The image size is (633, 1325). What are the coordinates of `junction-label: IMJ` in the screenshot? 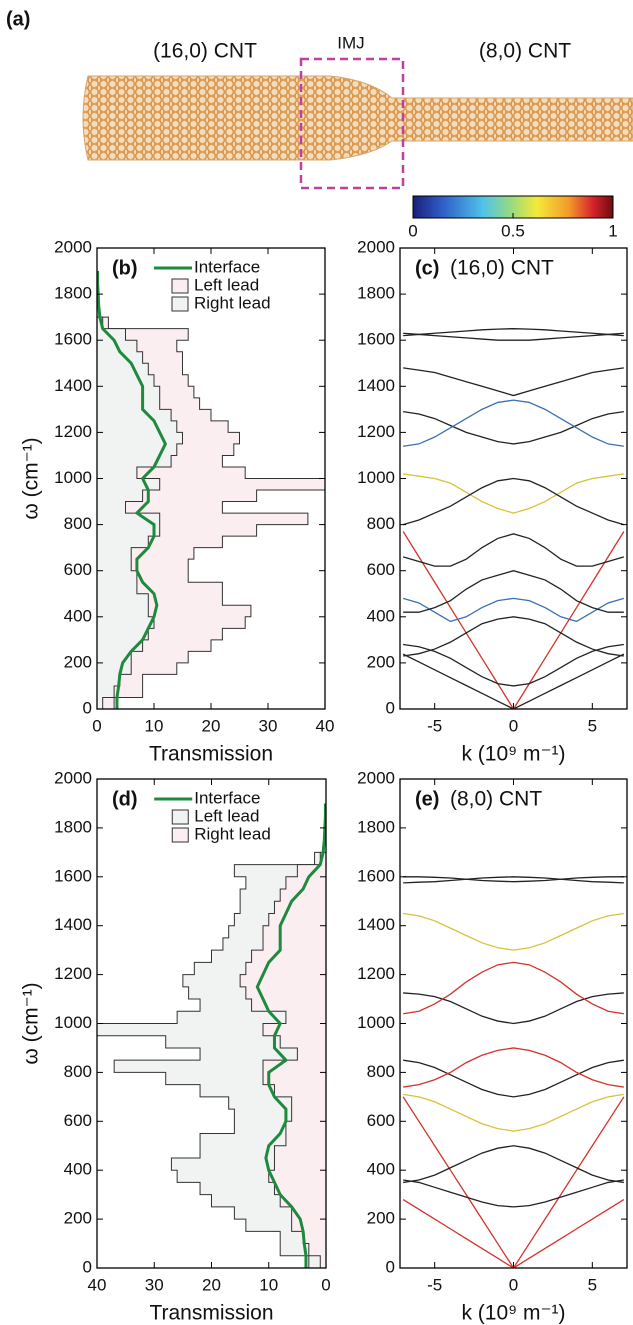 It's located at (350, 42).